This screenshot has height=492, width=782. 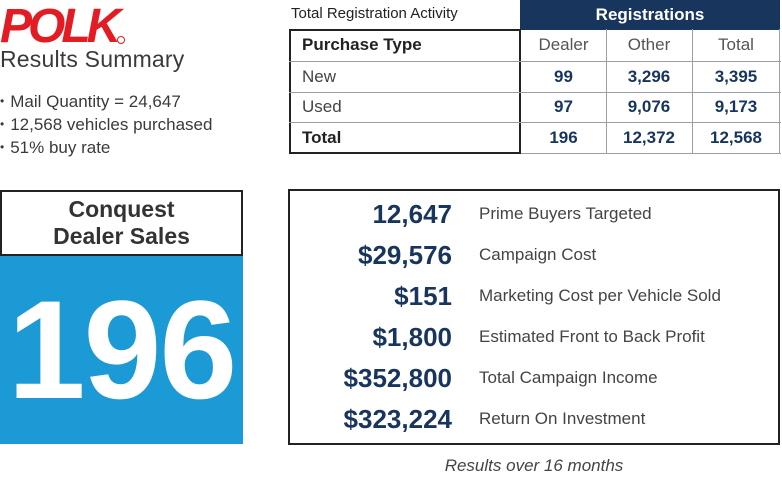 I want to click on row-new-other: 3,296, so click(x=649, y=76).